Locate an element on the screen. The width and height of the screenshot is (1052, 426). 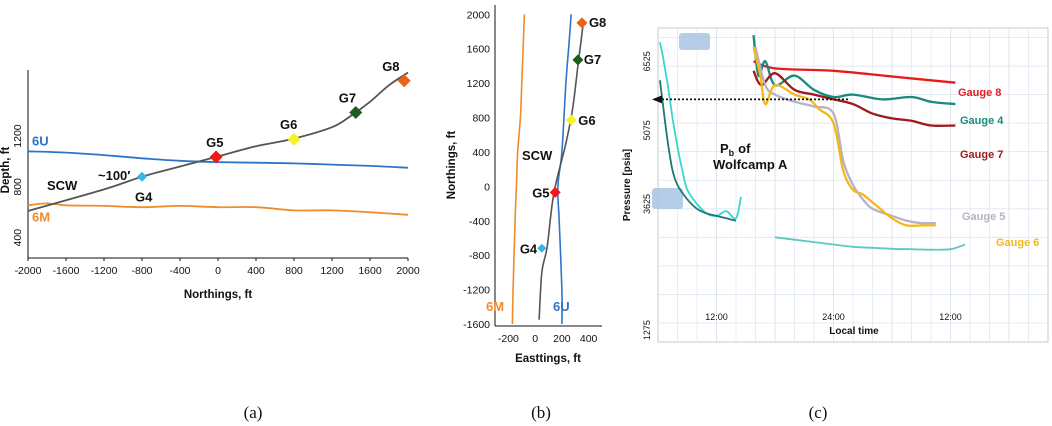
panel-c-marker-box-left is located at coordinates (667, 198).